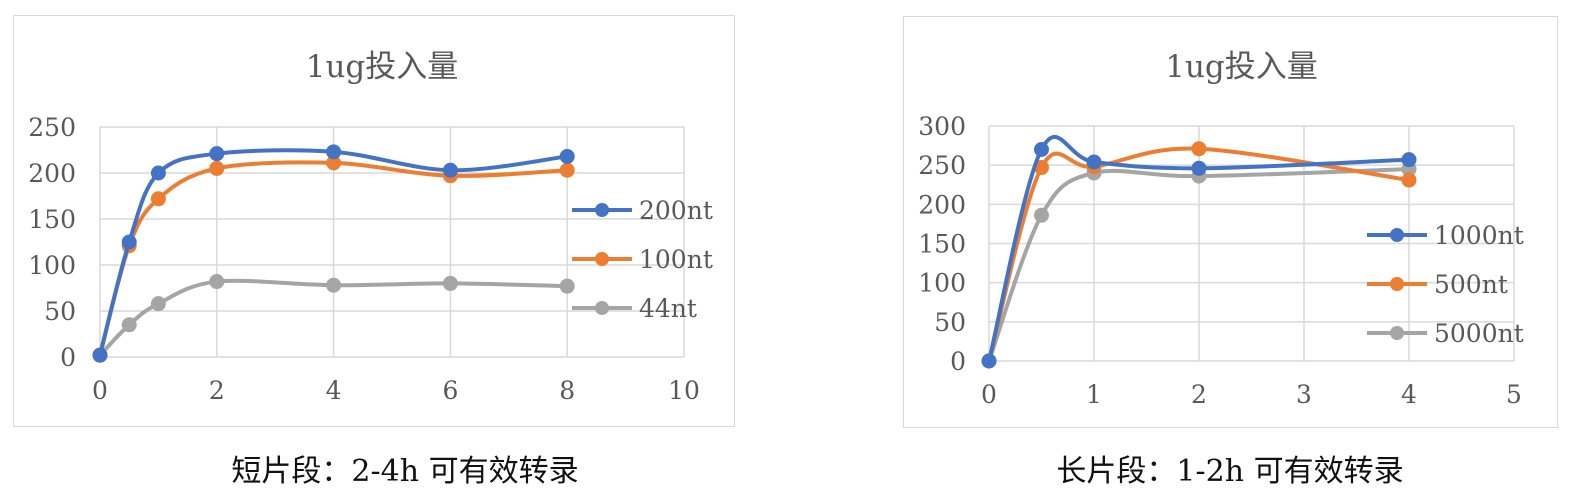 Image resolution: width=1591 pixels, height=504 pixels. I want to click on left-x-tick-label: 6, so click(450, 390).